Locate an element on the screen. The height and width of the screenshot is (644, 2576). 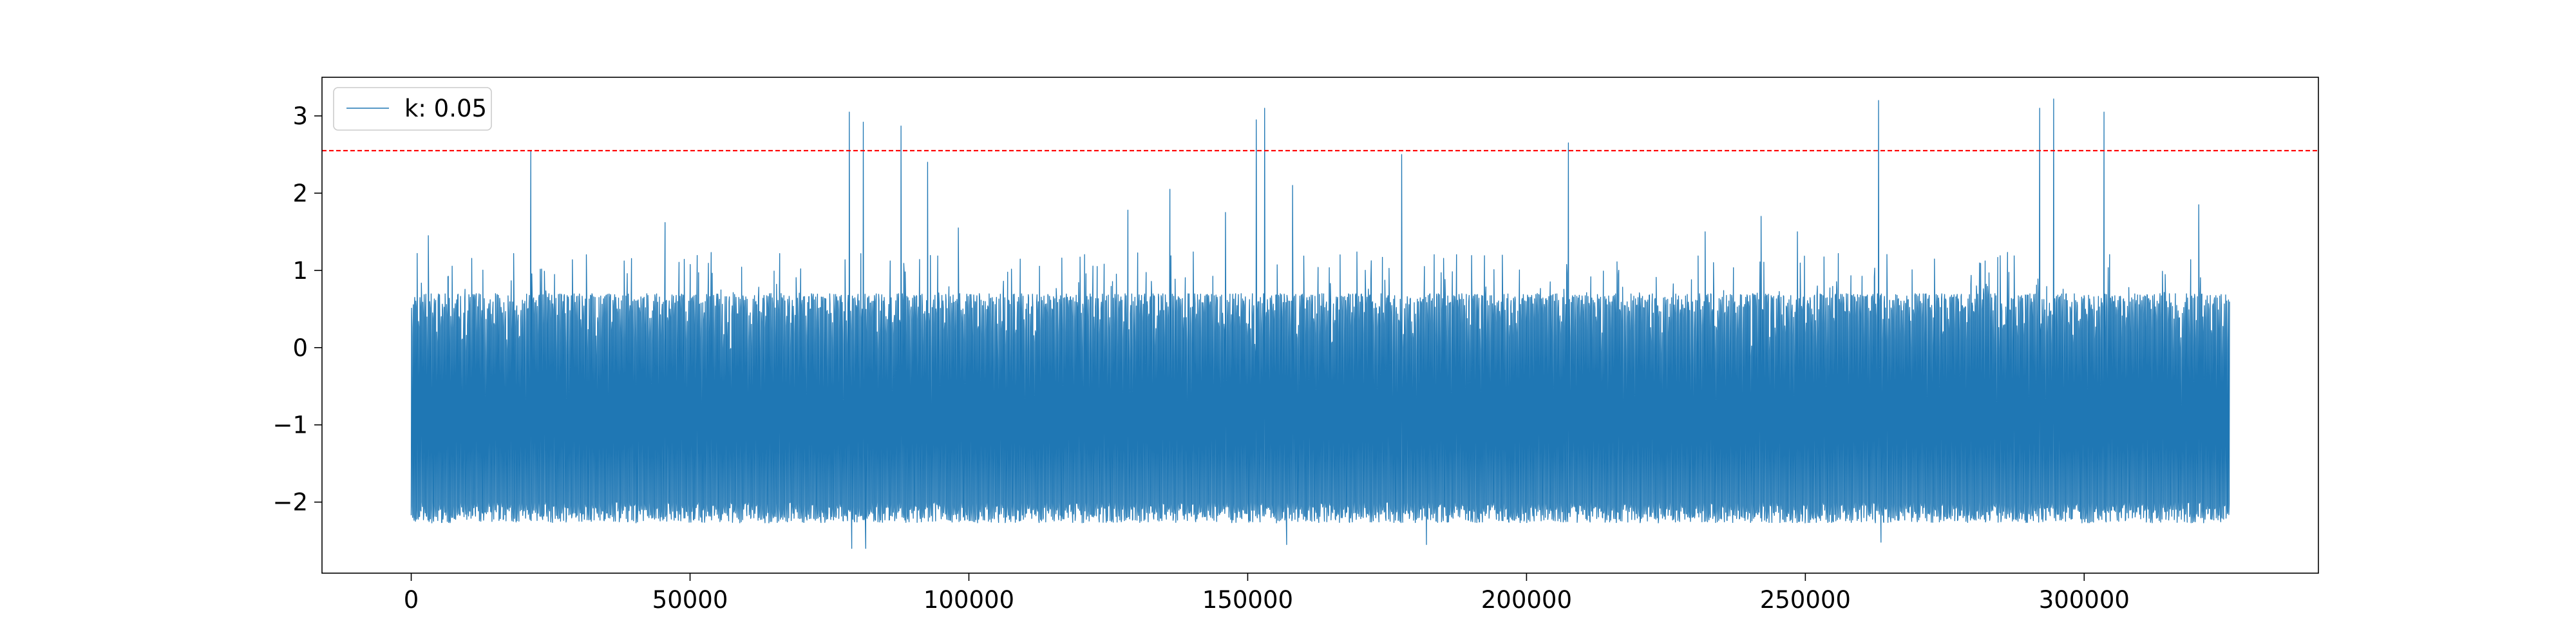
x-tick-label: 250000 is located at coordinates (1805, 600).